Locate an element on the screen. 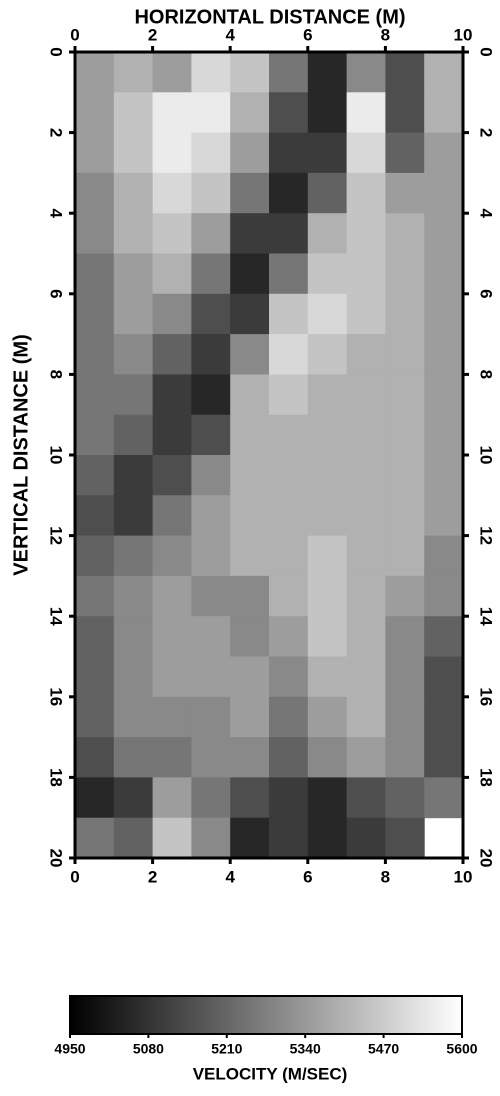 Image resolution: width=500 pixels, height=1096 pixels. y-tick-label: 20 is located at coordinates (56, 858).